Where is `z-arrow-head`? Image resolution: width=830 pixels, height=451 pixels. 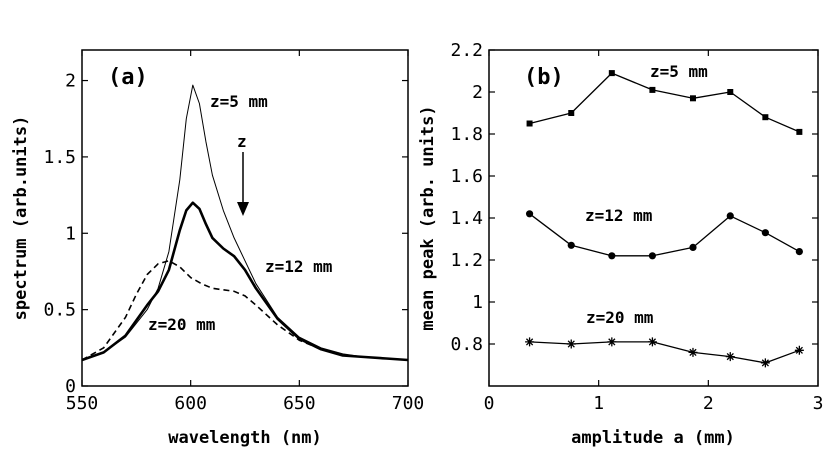
z-arrow-head is located at coordinates (243, 209).